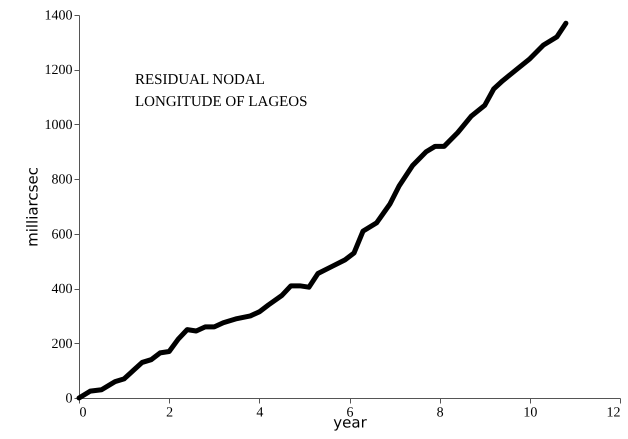 Image resolution: width=628 pixels, height=439 pixels. What do you see at coordinates (62, 180) in the screenshot?
I see `y-tick-label: 800` at bounding box center [62, 180].